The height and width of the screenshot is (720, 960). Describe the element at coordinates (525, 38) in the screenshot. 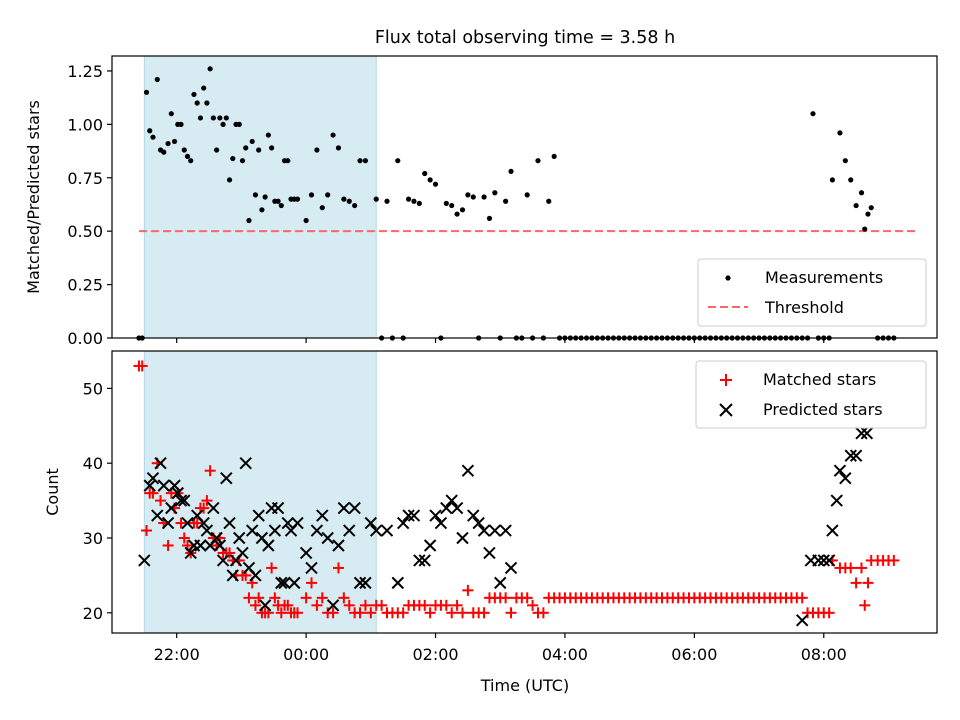

I see `chart-title: Flux total observing time = 3.58 h` at that location.